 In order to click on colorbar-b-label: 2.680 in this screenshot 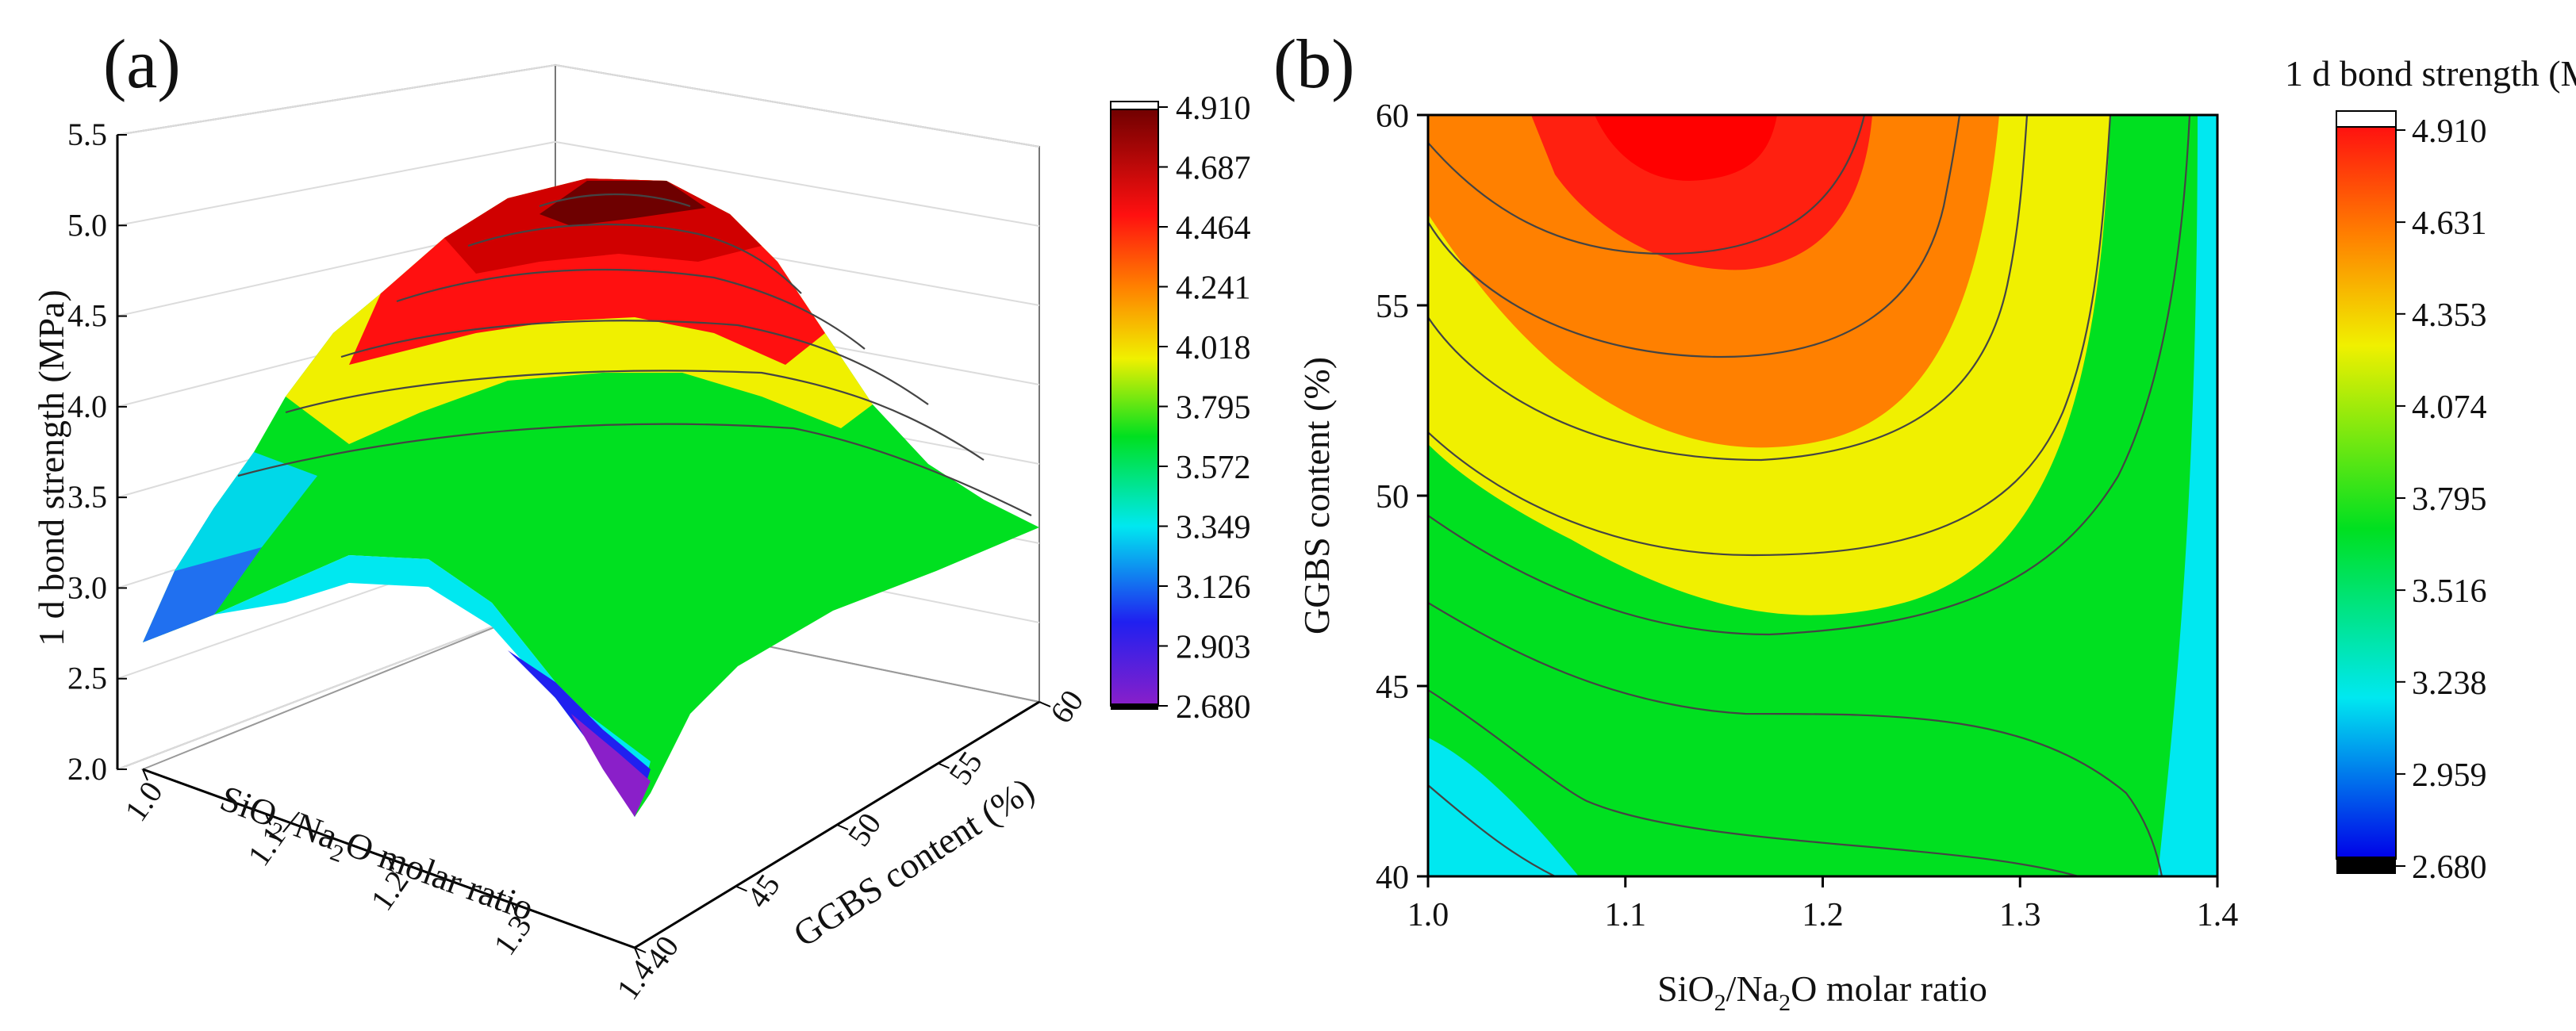, I will do `click(2449, 867)`.